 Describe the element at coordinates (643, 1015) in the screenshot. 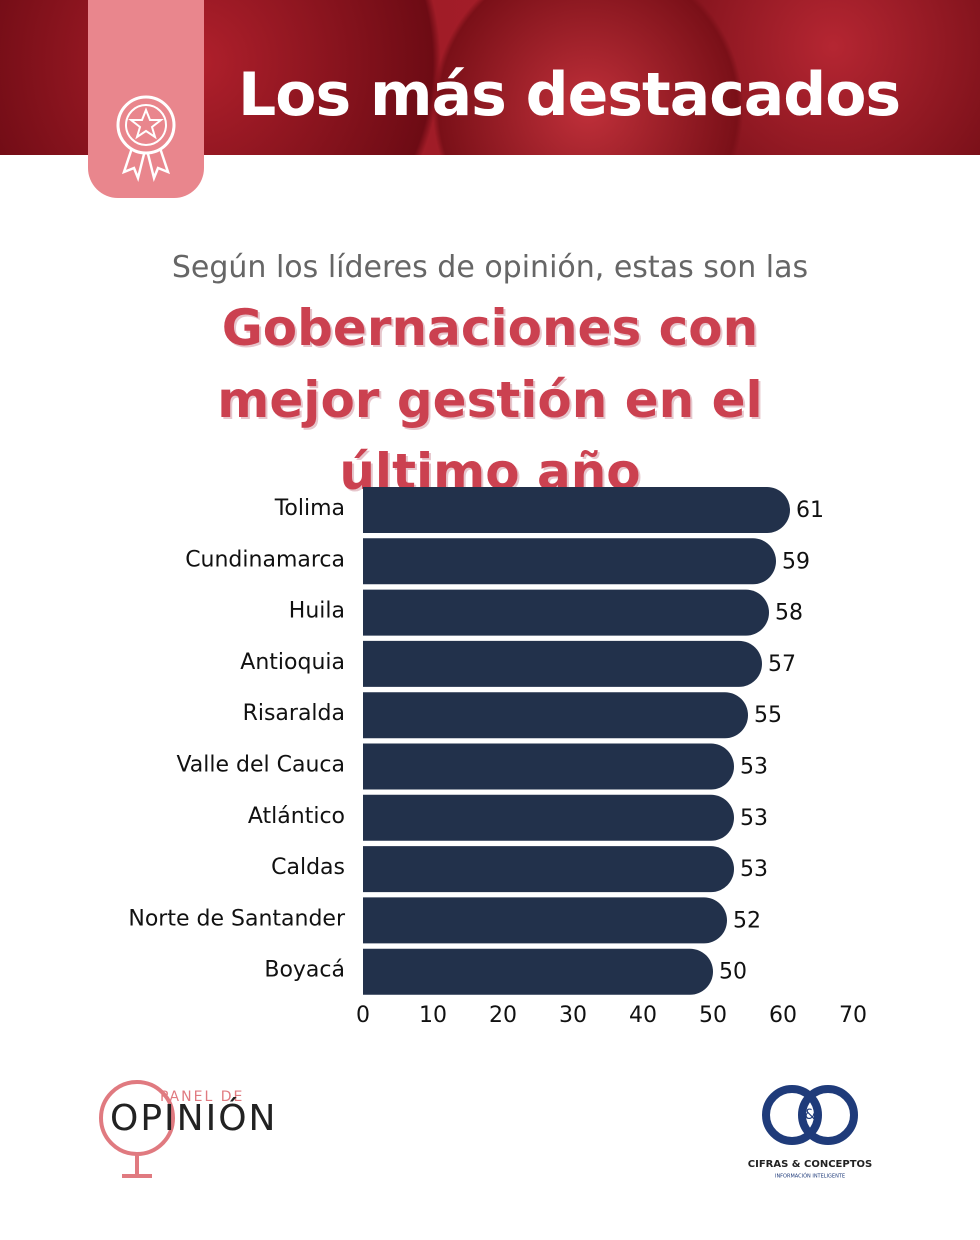

I see `x-tick-label: 40` at that location.